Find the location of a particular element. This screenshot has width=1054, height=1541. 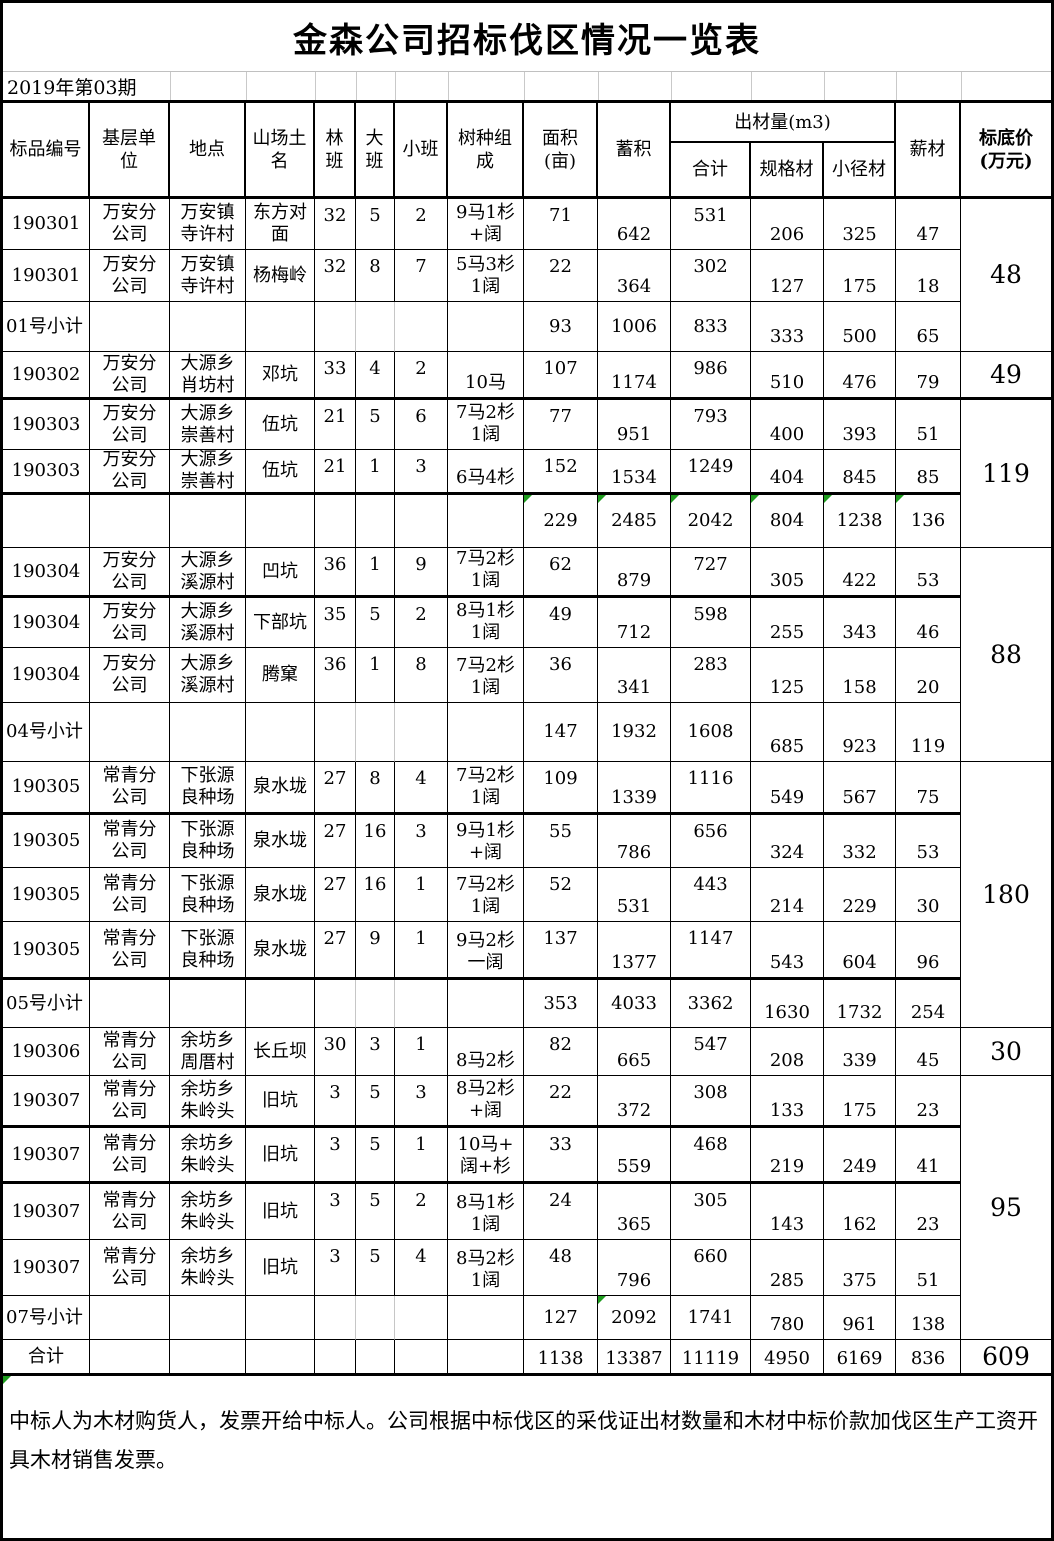

cell-place: 余坊乡 周厝村 is located at coordinates (208, 1052).